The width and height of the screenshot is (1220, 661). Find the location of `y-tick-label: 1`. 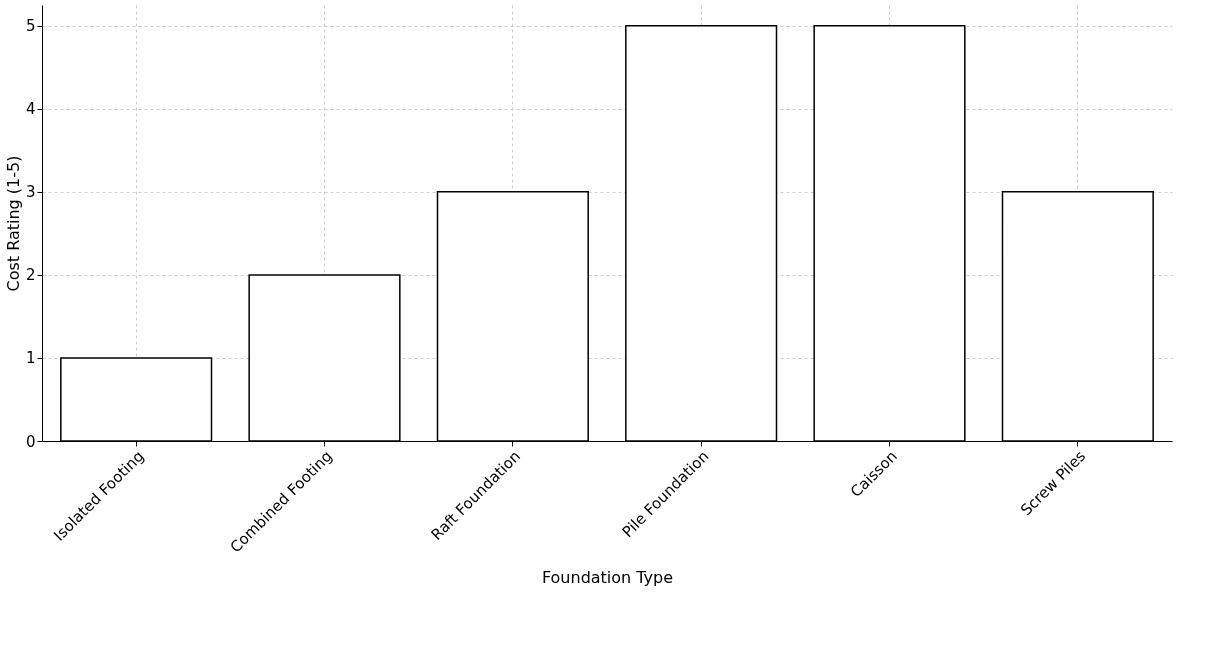

y-tick-label: 1 is located at coordinates (30, 358).